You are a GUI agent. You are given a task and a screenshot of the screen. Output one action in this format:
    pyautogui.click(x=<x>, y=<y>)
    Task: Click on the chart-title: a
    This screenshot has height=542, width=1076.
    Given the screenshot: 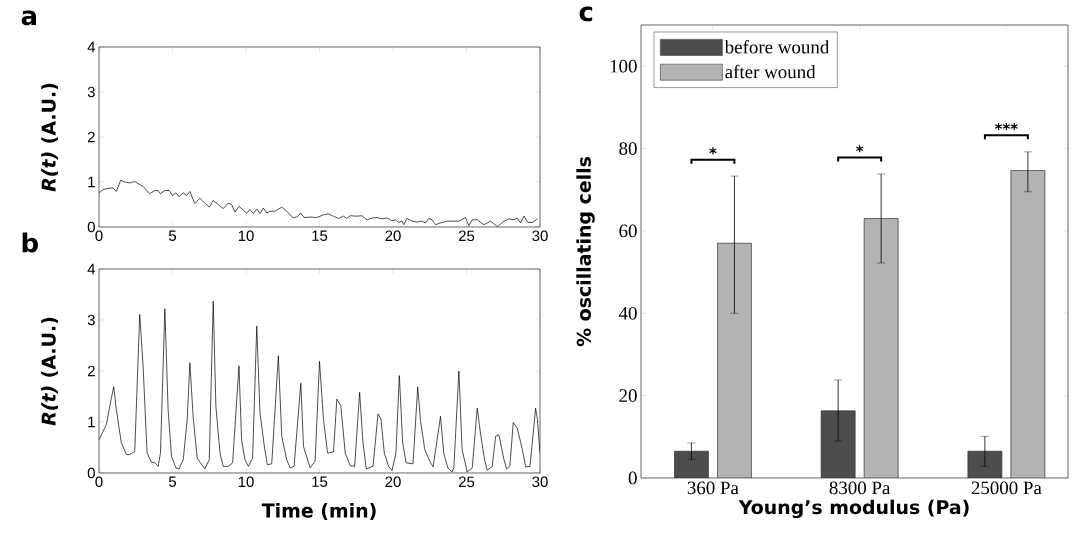 What is the action you would take?
    pyautogui.click(x=28, y=18)
    